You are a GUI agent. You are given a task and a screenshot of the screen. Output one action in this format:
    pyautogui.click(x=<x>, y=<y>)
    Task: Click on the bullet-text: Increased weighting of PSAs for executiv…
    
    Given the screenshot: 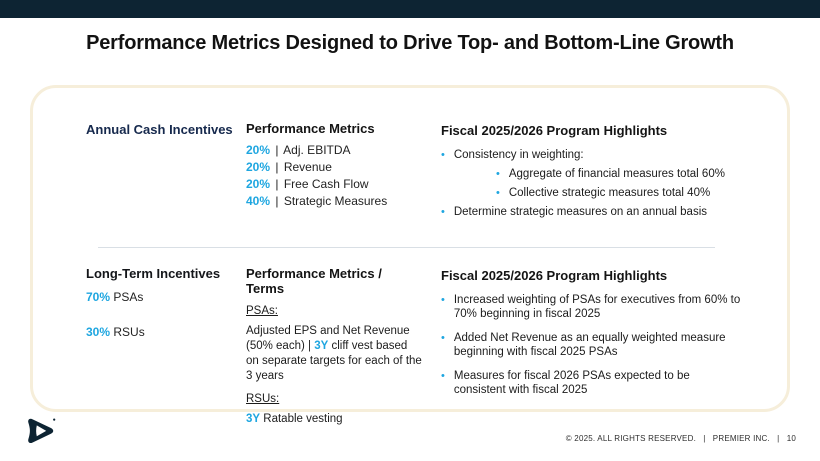 What is the action you would take?
    pyautogui.click(x=597, y=307)
    